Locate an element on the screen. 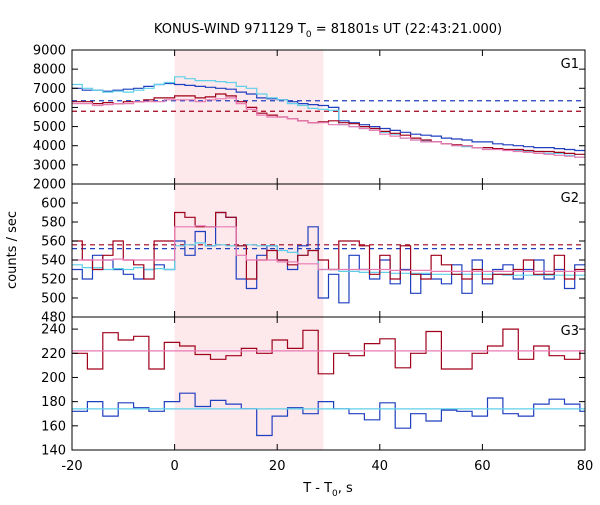 Image resolution: width=600 pixels, height=505 pixels. x-tick-label: 0 is located at coordinates (174, 466).